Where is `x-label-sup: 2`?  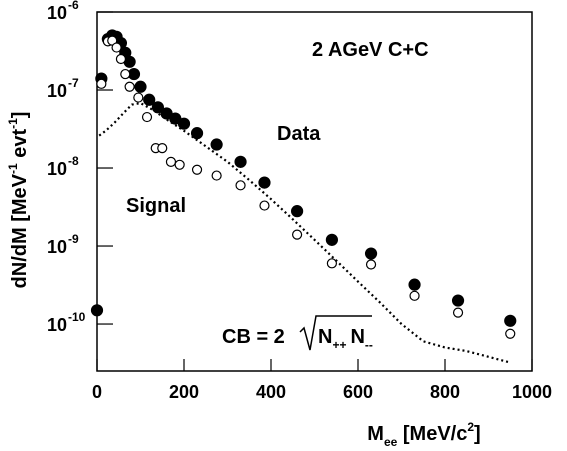
x-label-sup: 2 is located at coordinates (470, 427).